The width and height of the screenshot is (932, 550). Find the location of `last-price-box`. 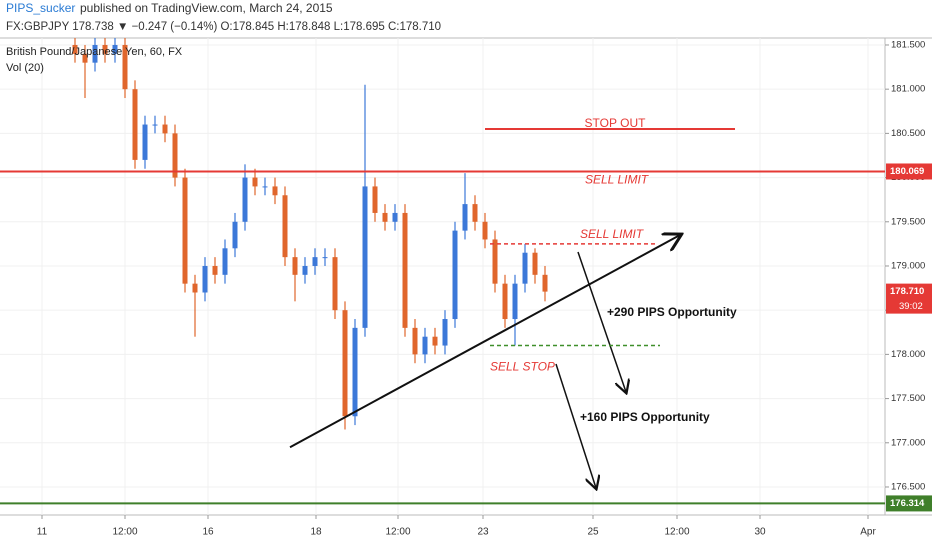

last-price-box is located at coordinates (909, 298).